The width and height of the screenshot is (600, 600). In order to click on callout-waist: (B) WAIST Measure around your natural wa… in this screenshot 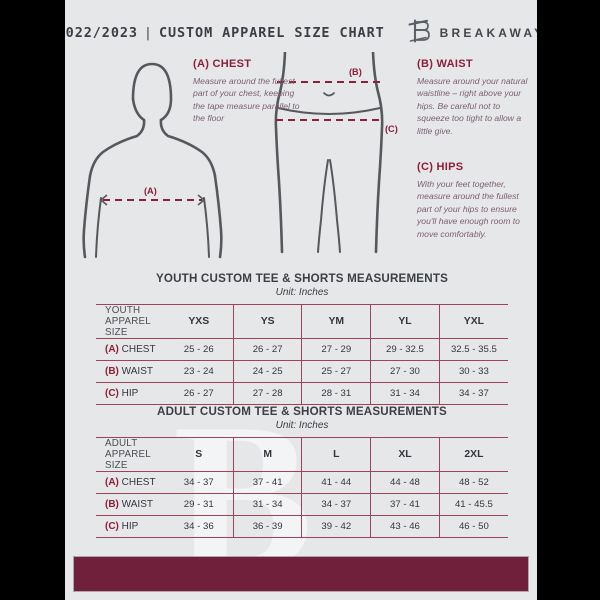, I will do `click(473, 97)`.